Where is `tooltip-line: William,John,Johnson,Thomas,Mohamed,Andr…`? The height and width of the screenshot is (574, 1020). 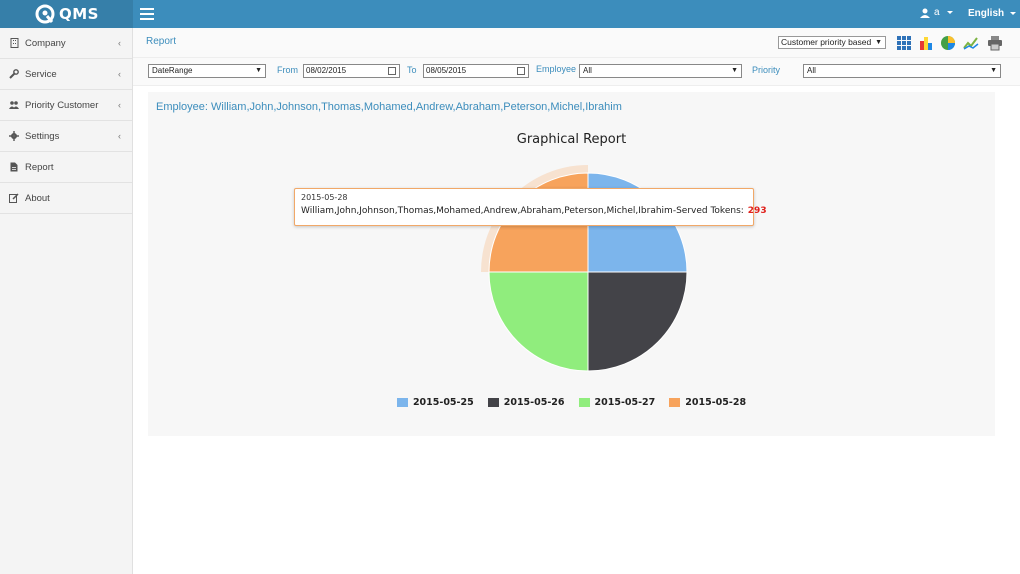 tooltip-line: William,John,Johnson,Thomas,Mohamed,Andr… is located at coordinates (534, 211).